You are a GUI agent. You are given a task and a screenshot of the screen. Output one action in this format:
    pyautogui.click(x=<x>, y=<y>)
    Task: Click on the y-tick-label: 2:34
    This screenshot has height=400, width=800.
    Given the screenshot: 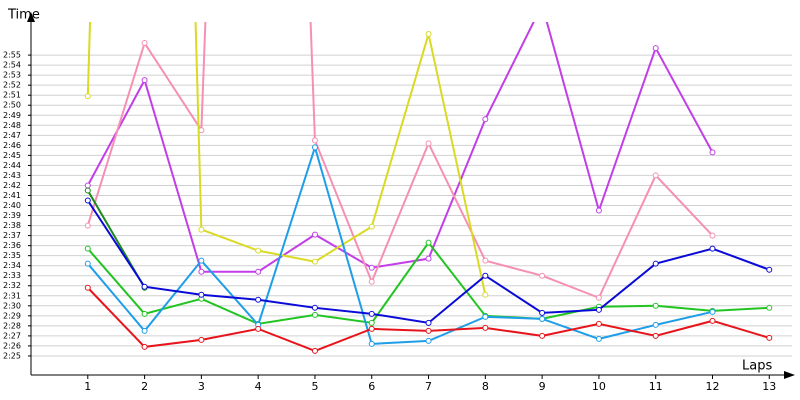 What is the action you would take?
    pyautogui.click(x=12, y=265)
    